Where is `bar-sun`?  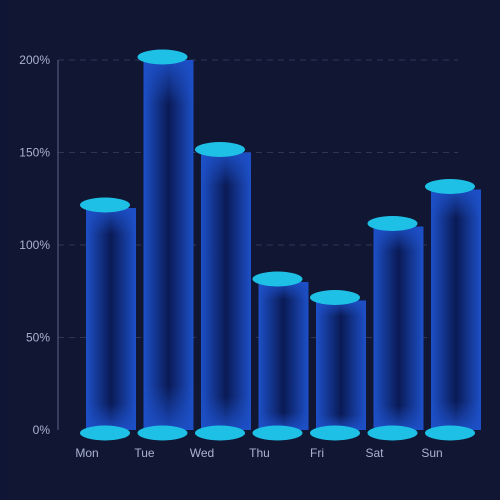 bar-sun is located at coordinates (456, 309).